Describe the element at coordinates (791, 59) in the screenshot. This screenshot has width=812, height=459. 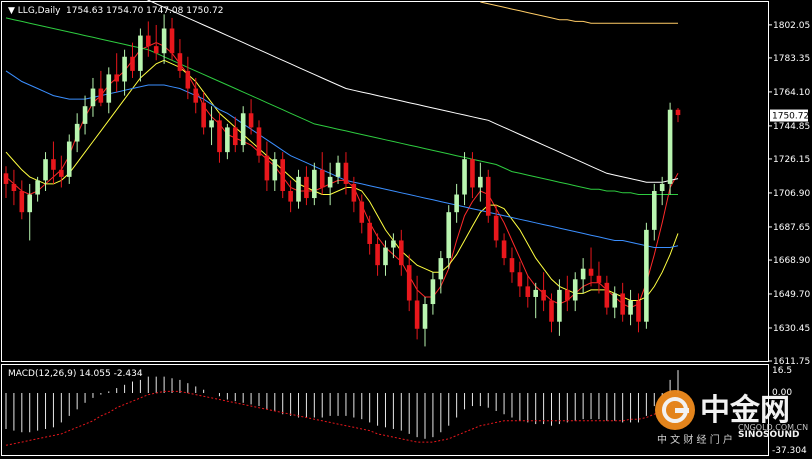
I see `price-tick-label: 1783.35` at that location.